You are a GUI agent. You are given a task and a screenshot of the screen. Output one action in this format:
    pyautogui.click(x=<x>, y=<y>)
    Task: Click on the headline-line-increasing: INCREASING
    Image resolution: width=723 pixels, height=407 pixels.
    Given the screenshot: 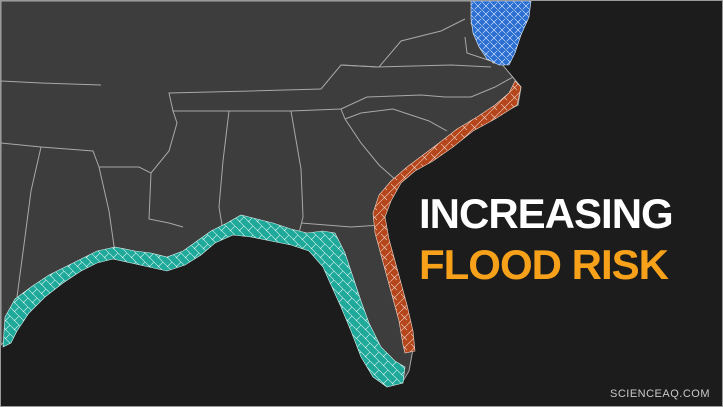 What is the action you would take?
    pyautogui.click(x=546, y=213)
    